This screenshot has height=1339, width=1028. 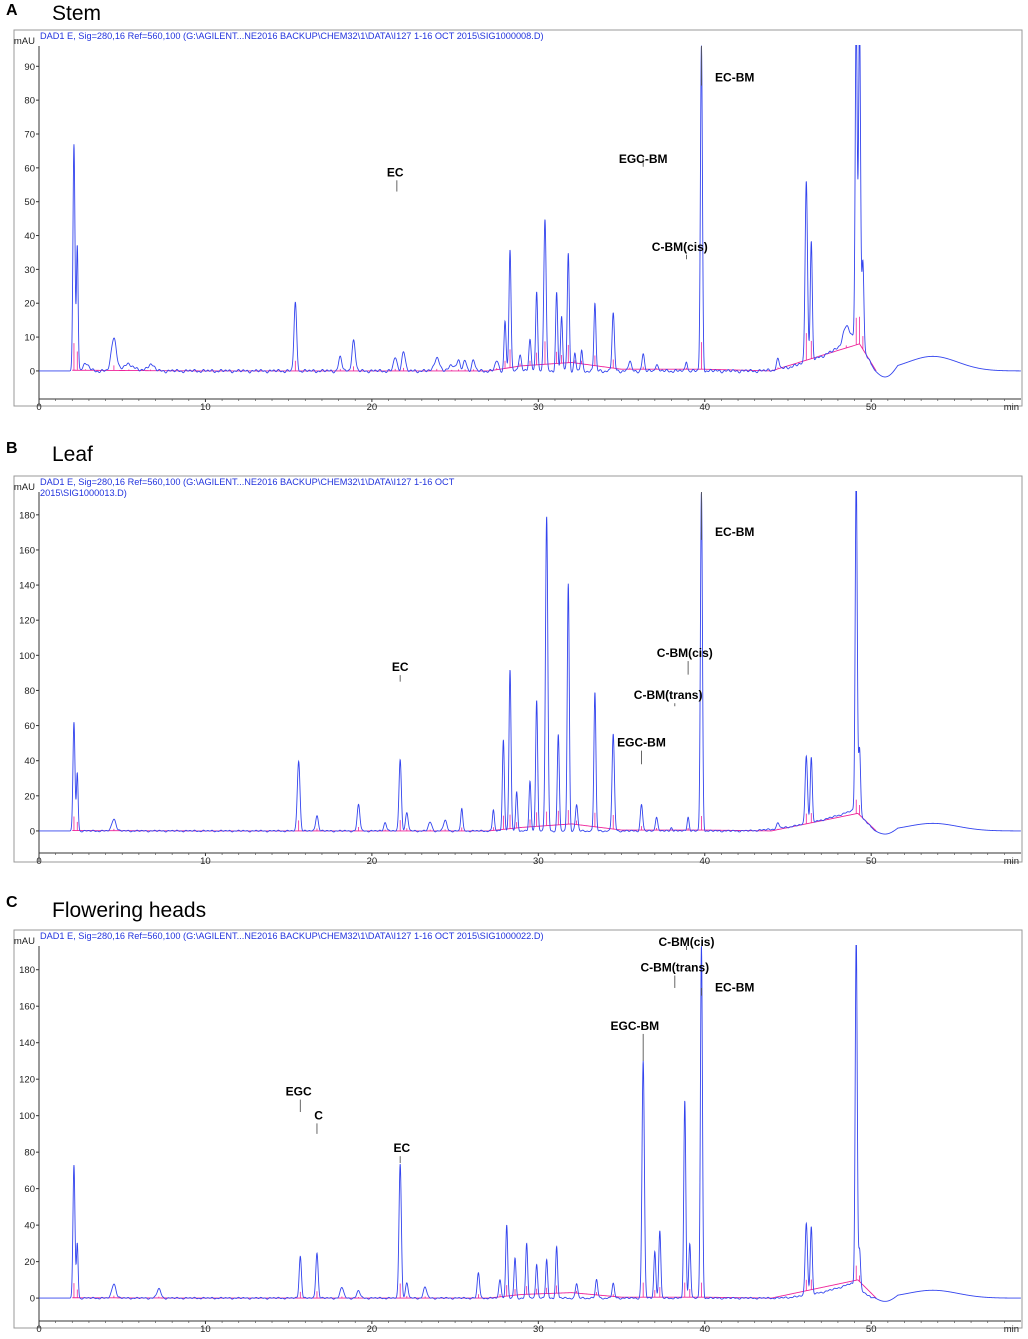 What do you see at coordinates (29, 270) in the screenshot?
I see `y-tick-label: 30` at bounding box center [29, 270].